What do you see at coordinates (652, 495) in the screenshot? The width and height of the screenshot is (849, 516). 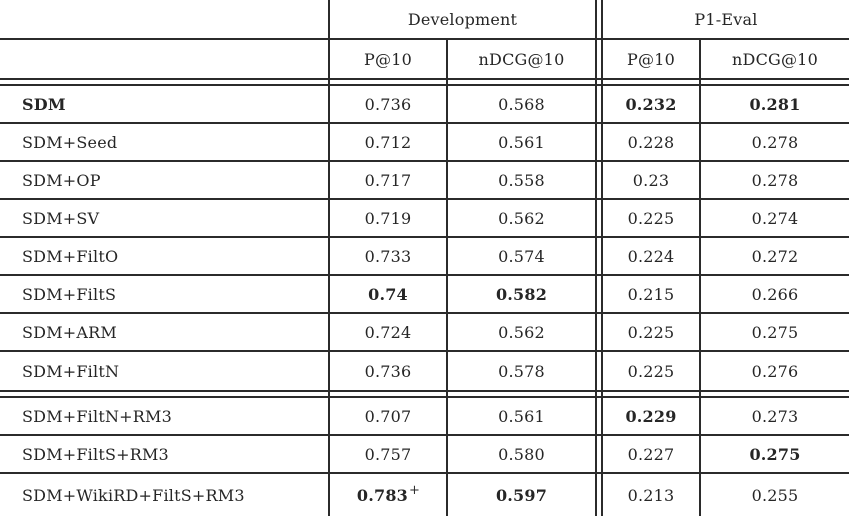 I see `cell-p1-p10: 0.213` at bounding box center [652, 495].